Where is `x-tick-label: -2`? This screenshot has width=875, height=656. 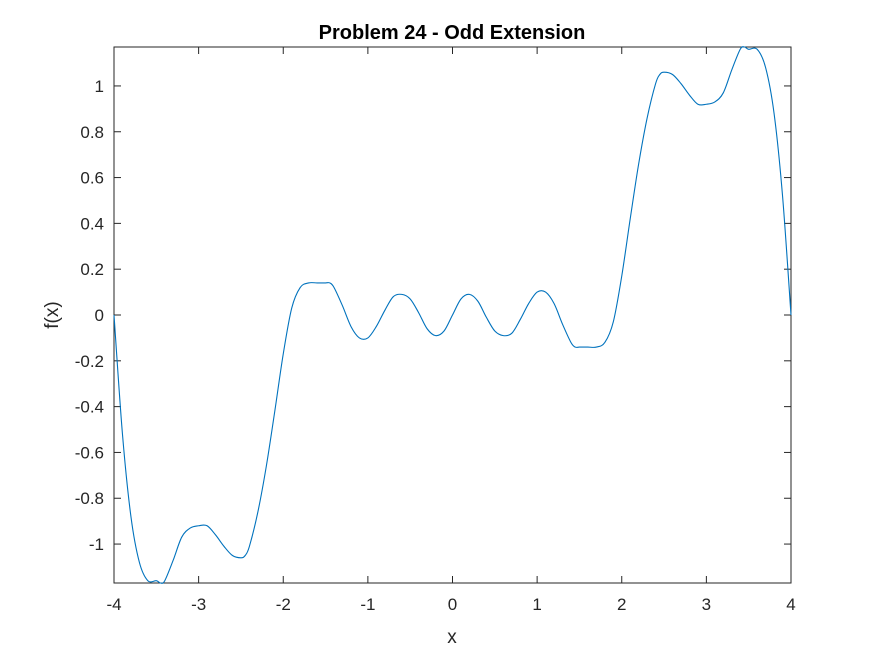 x-tick-label: -2 is located at coordinates (283, 604).